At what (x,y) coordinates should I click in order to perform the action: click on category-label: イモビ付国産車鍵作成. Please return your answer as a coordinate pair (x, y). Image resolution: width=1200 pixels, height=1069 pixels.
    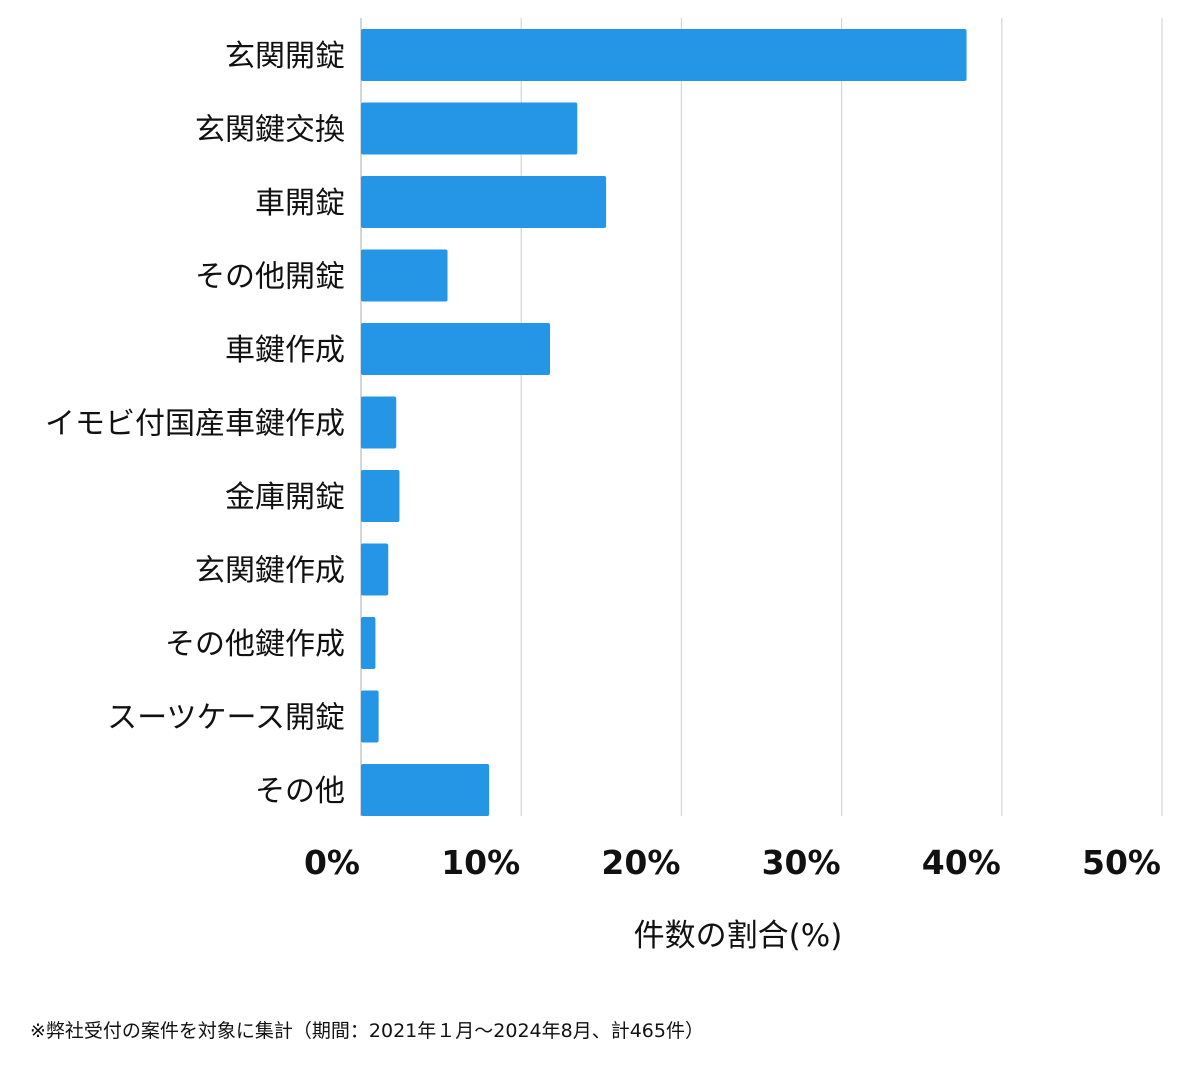
    Looking at the image, I should click on (195, 424).